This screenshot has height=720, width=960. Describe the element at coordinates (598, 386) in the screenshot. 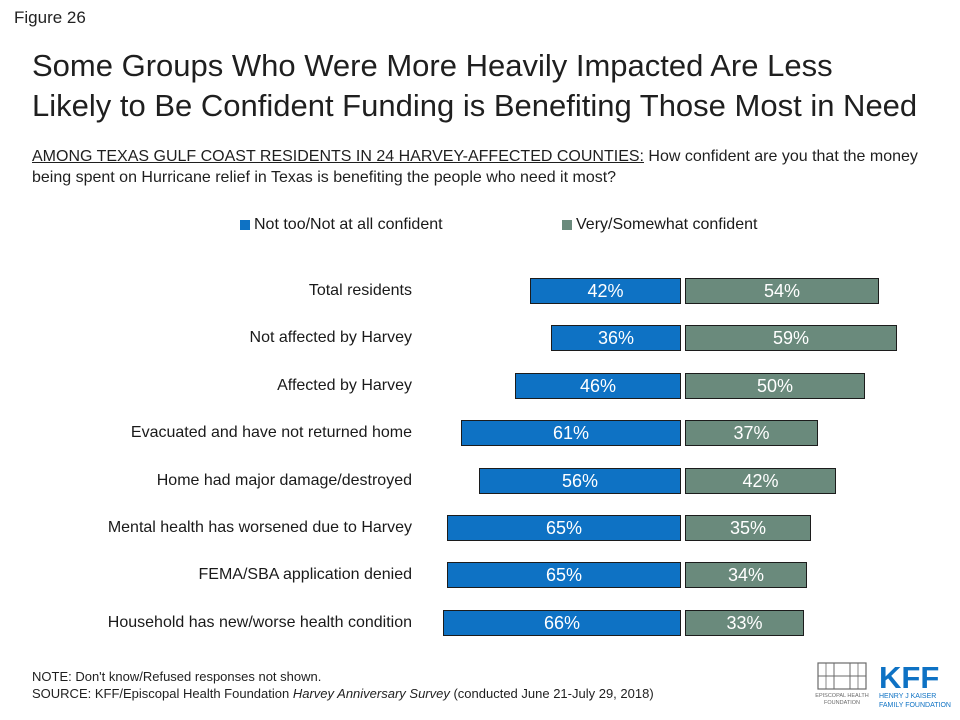

I see `bar-not-confident: 46%` at that location.